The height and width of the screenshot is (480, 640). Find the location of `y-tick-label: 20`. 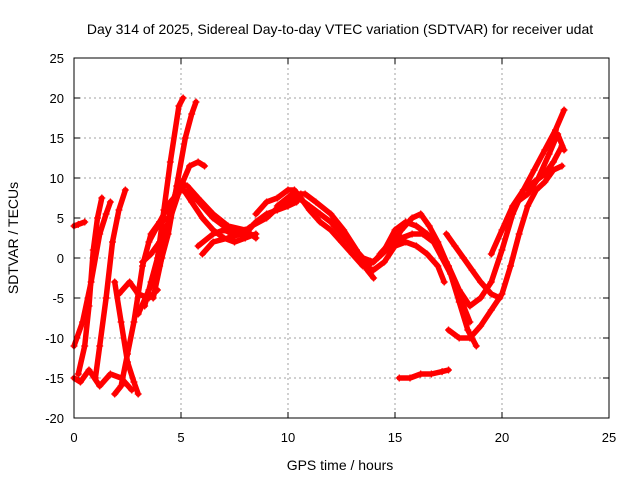

y-tick-label: 20 is located at coordinates (57, 98).